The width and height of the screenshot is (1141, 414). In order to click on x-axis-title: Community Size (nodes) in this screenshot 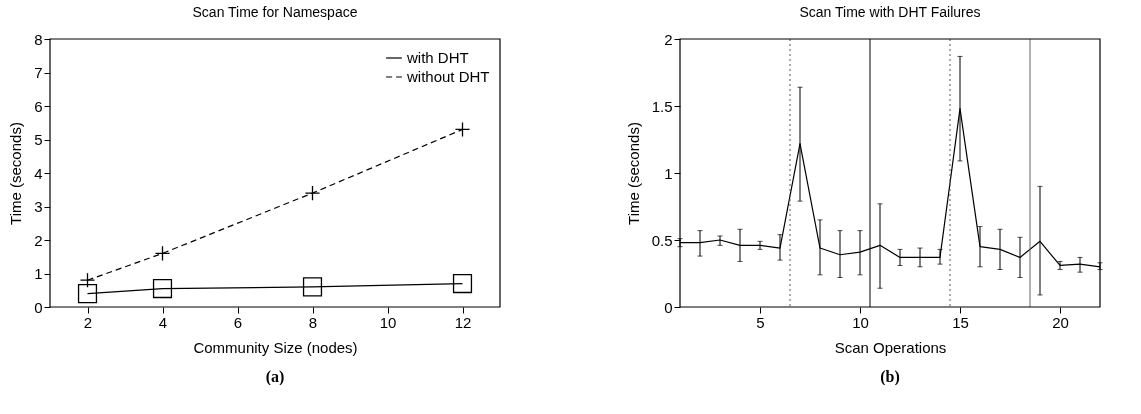, I will do `click(275, 347)`.